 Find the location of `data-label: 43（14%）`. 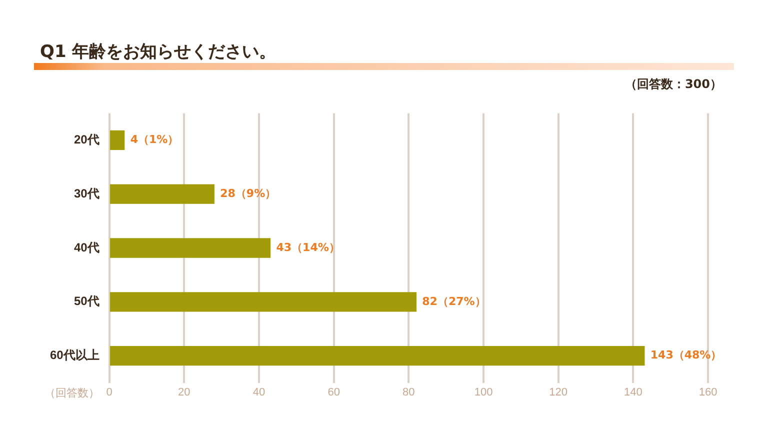

data-label: 43（14%） is located at coordinates (308, 247).